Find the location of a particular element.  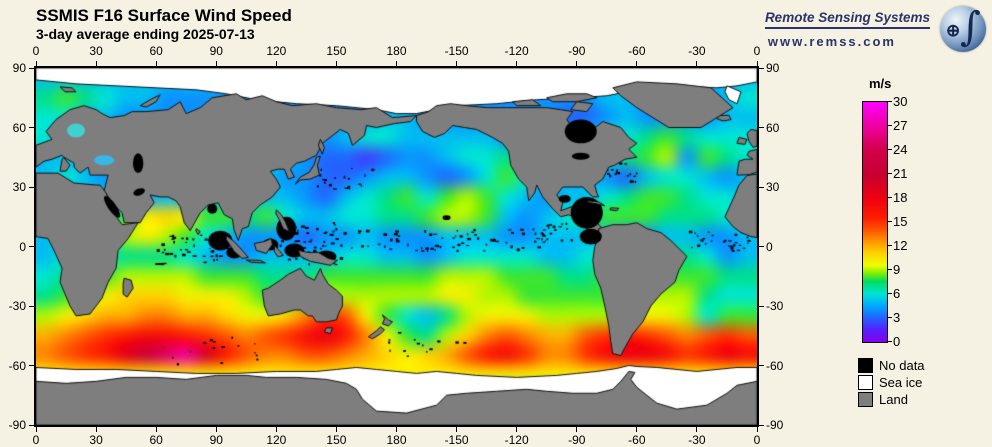

colorbar-gradient is located at coordinates (875, 222).